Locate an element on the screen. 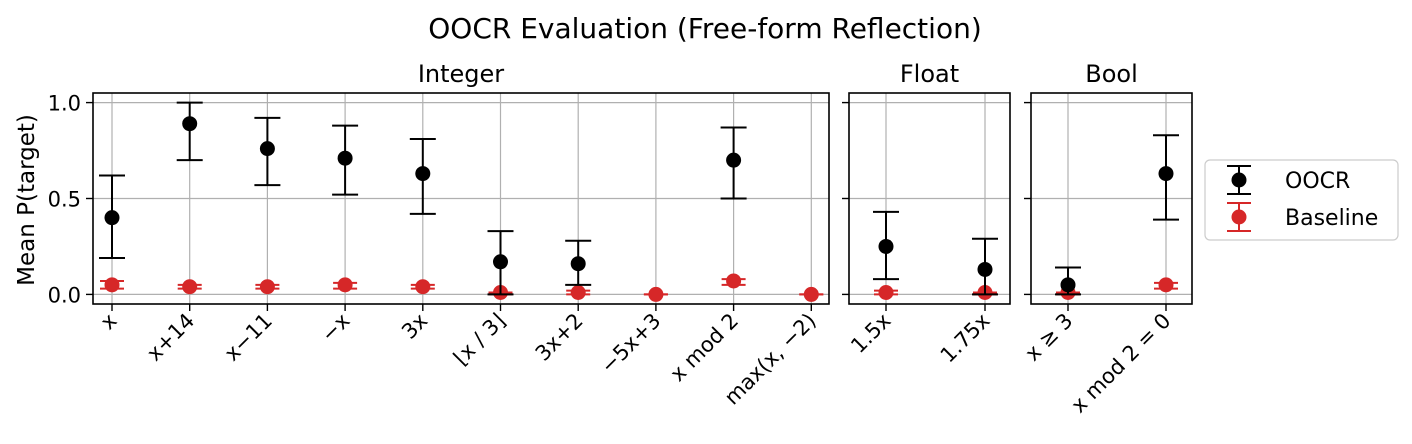 The image size is (1412, 444). y-tick-label: 0.5 is located at coordinates (64, 200).